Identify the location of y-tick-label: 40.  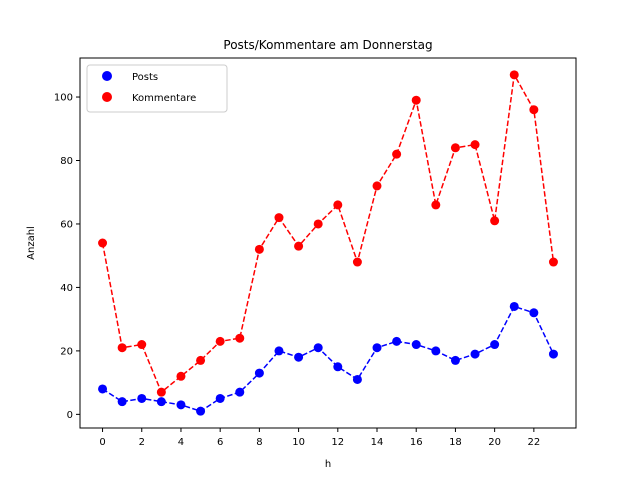
(66, 288).